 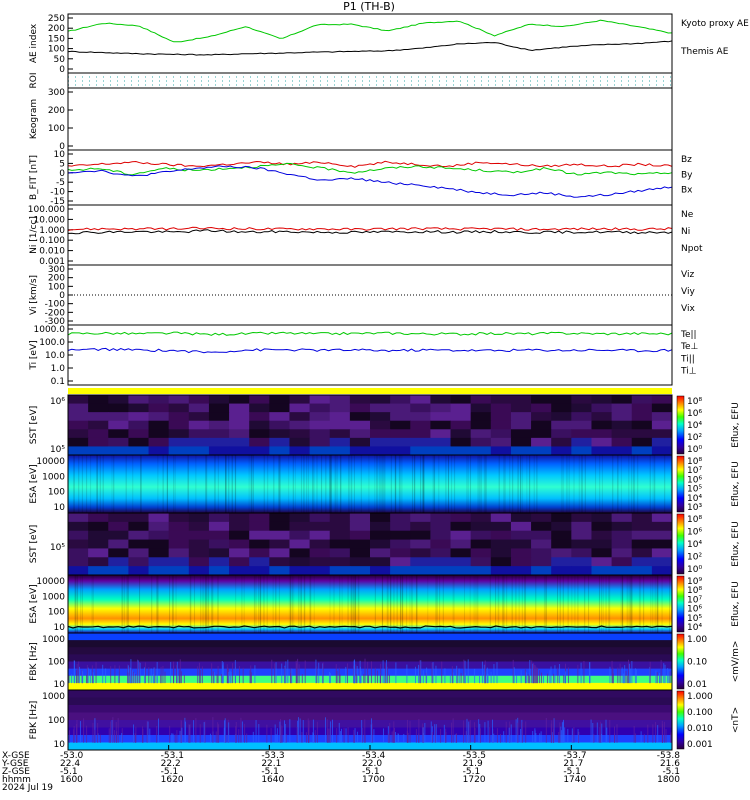 I want to click on legend-entry: Ni, so click(x=685, y=232).